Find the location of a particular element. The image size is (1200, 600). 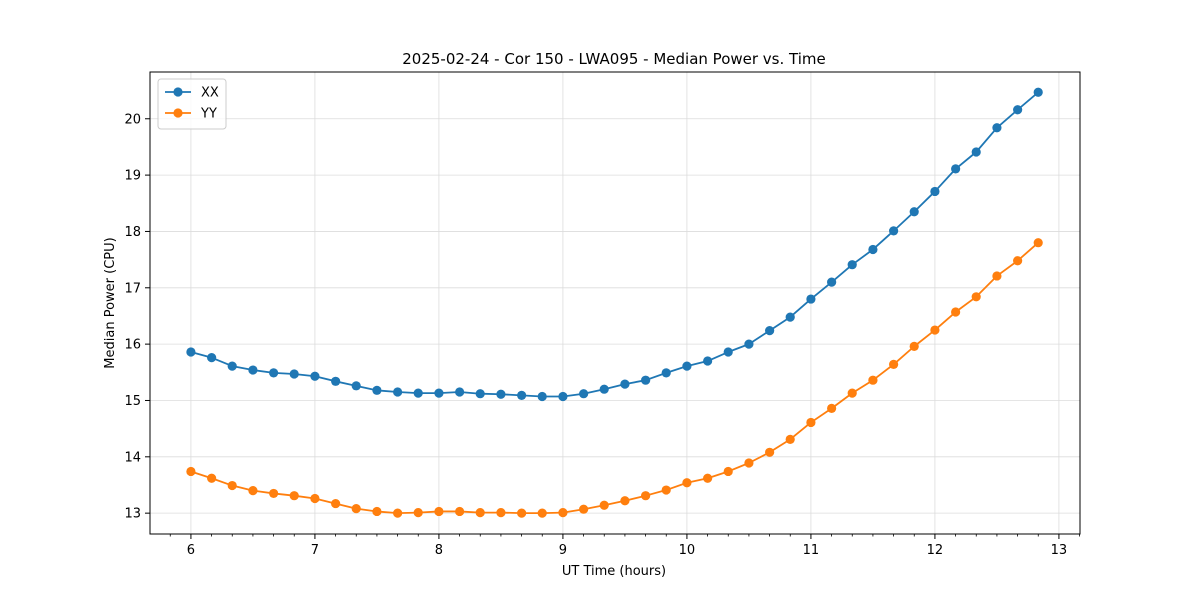

x-tick-label: 6 is located at coordinates (191, 550).